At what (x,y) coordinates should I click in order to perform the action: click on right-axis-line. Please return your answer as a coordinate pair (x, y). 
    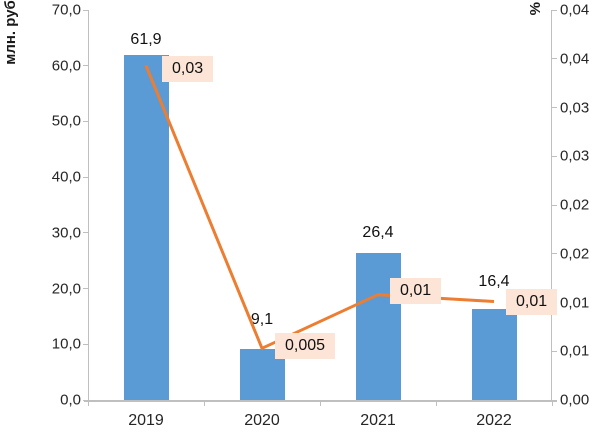
    Looking at the image, I should click on (551, 205).